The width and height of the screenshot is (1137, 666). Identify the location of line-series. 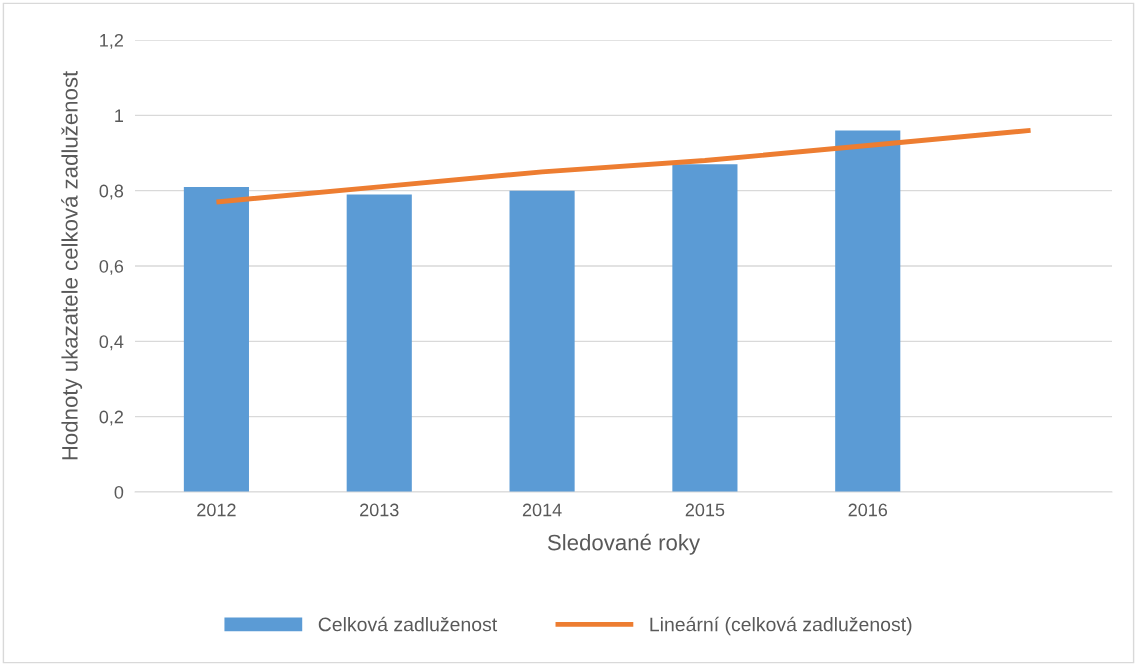
(623, 166).